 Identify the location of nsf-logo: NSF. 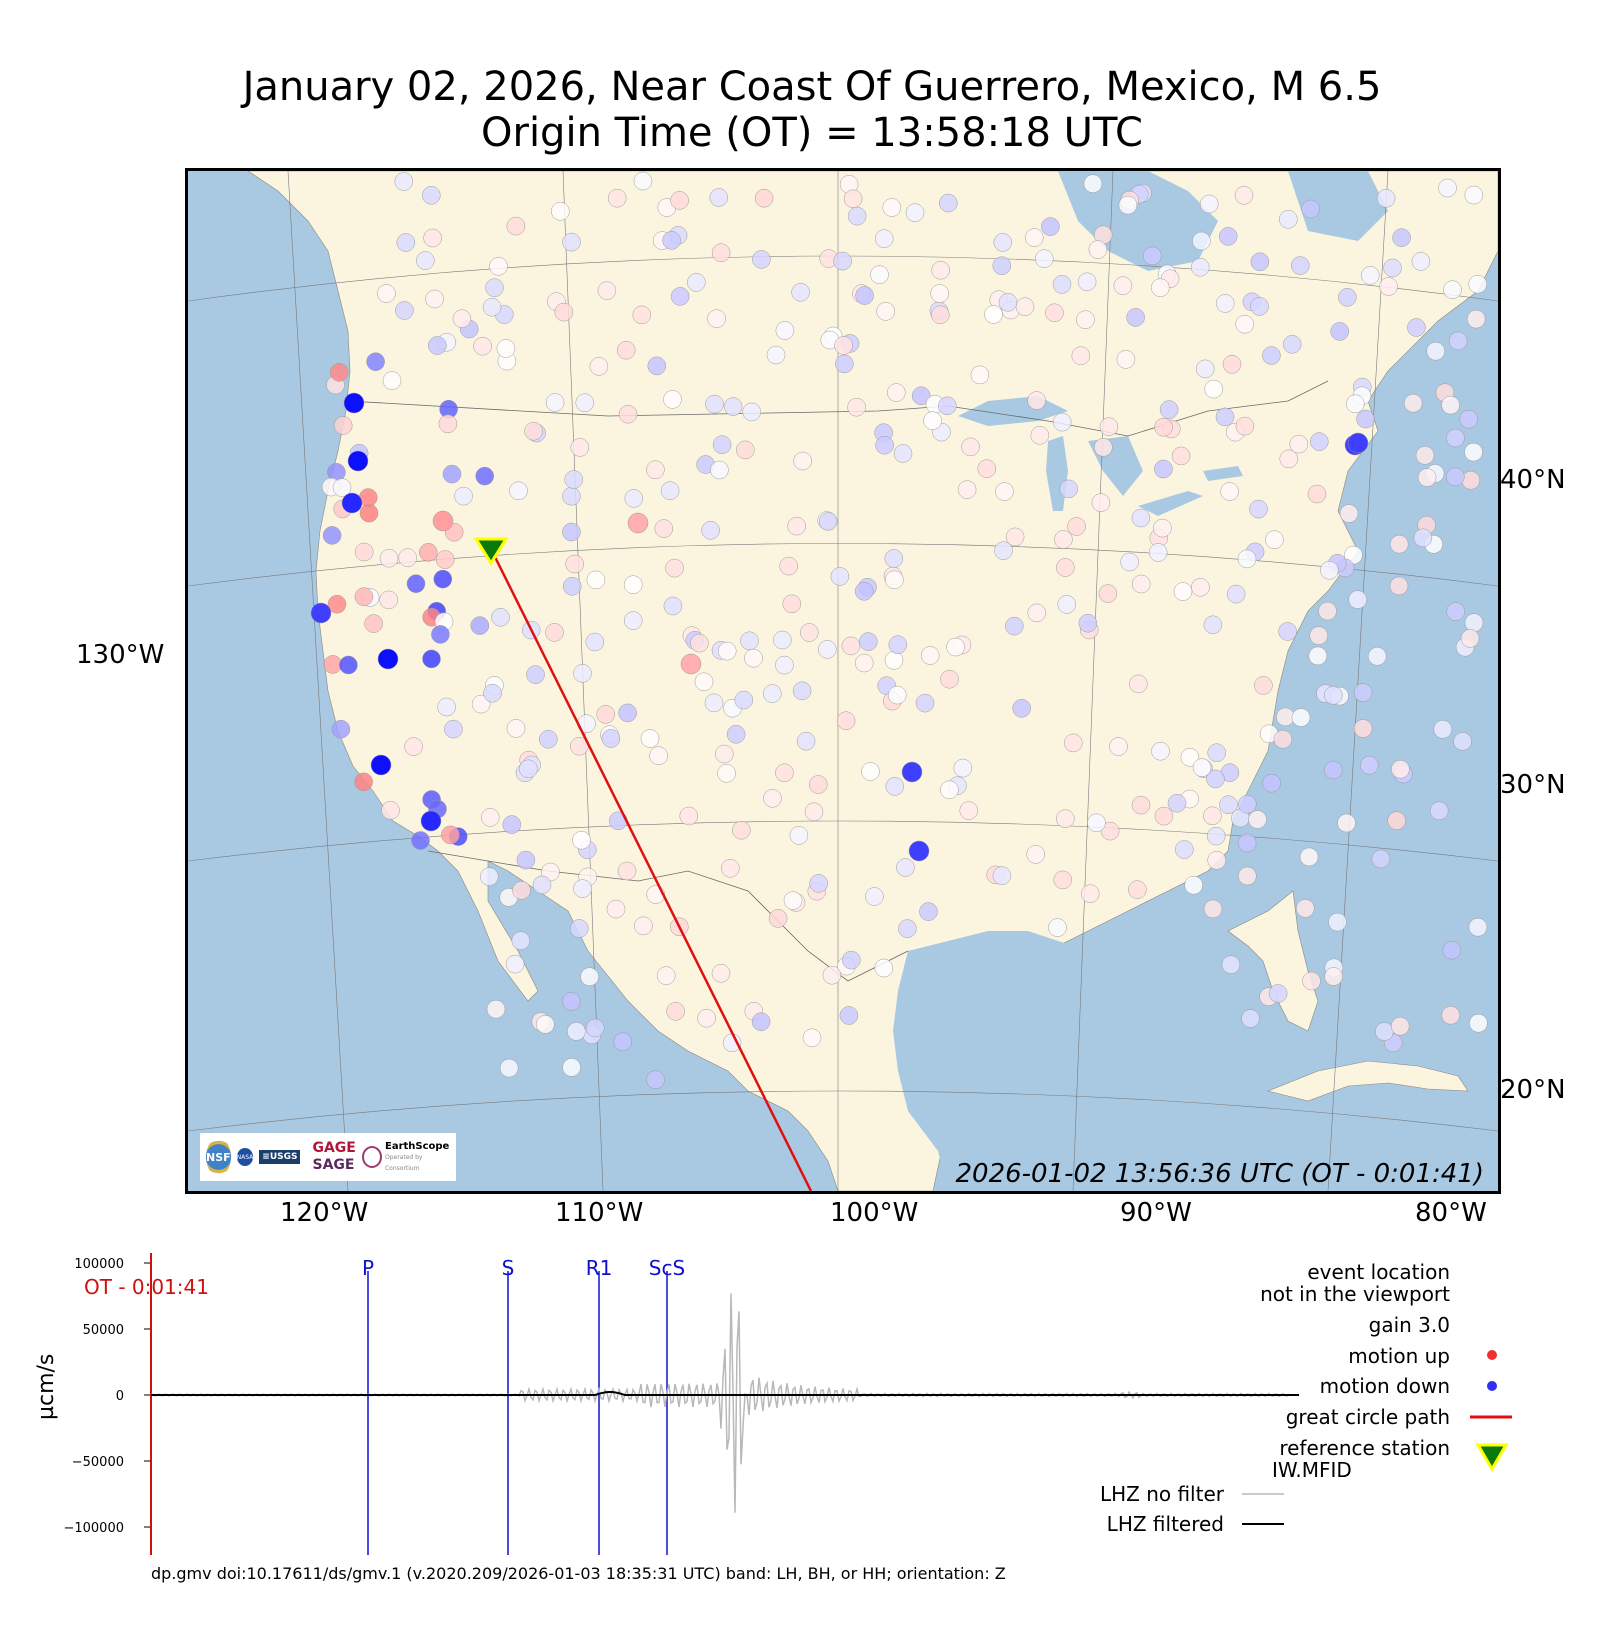
(218, 1157).